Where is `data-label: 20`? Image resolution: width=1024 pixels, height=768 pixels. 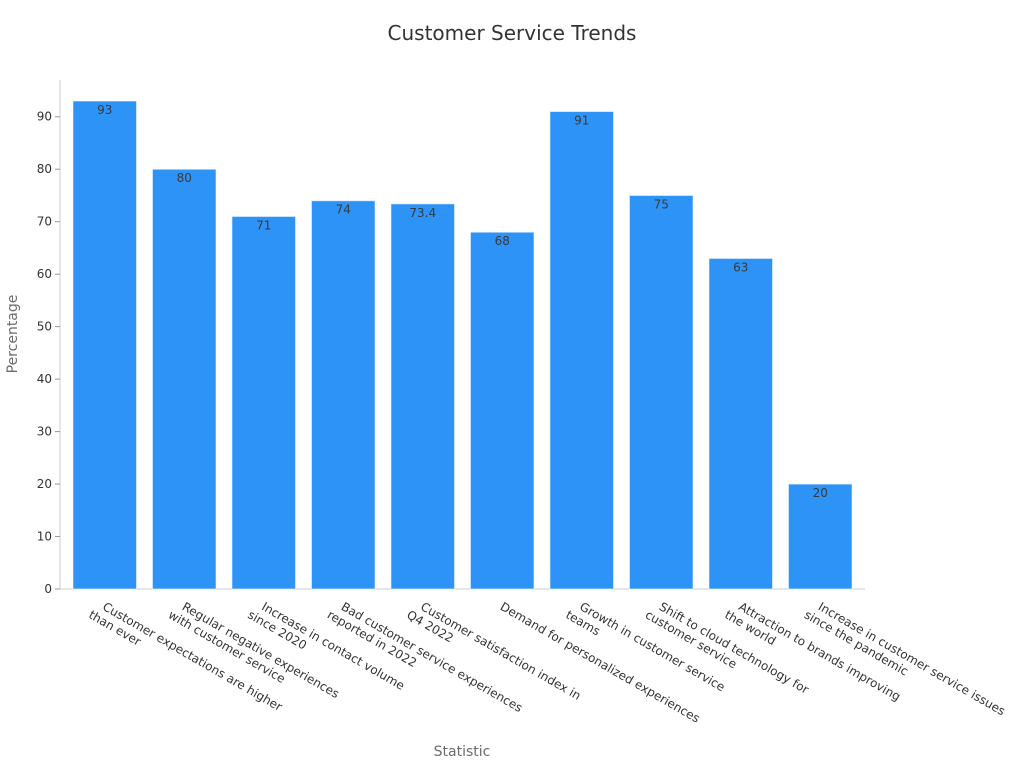 data-label: 20 is located at coordinates (820, 493).